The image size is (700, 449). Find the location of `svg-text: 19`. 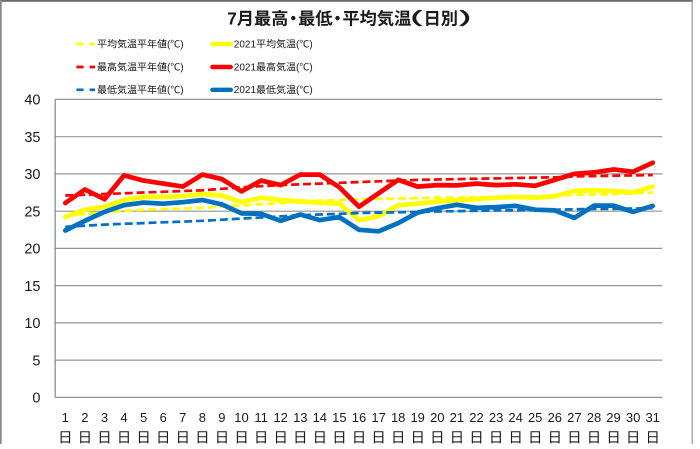

svg-text: 19 is located at coordinates (417, 417).